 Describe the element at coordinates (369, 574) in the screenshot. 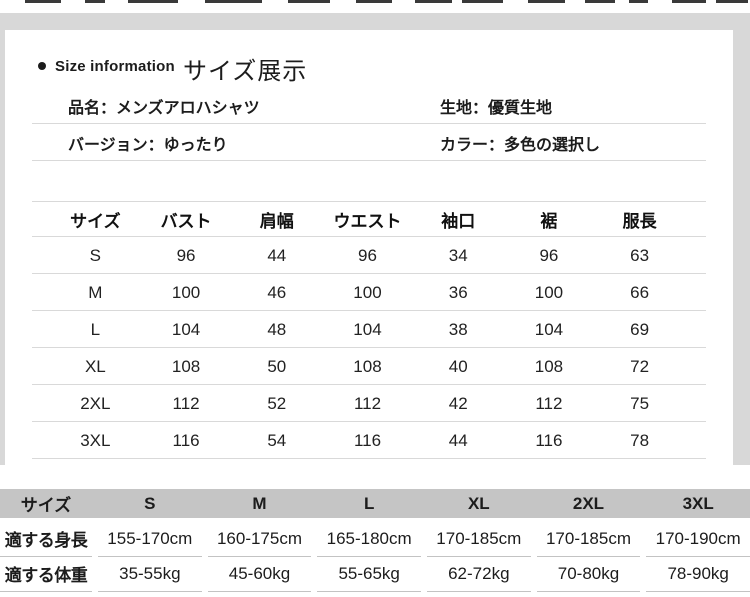

I see `cell: 55-65kg` at that location.